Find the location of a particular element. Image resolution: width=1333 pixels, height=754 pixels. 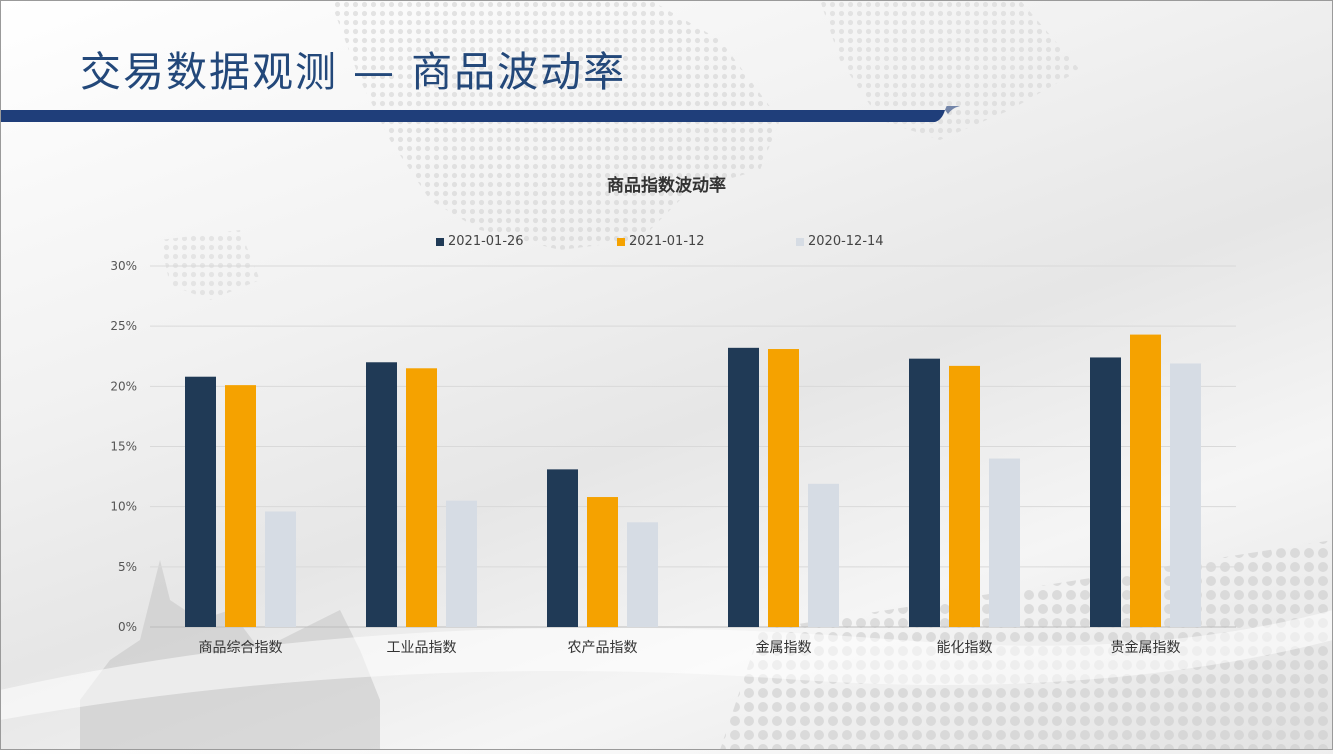

y-tick-label: 5% is located at coordinates (127, 567).